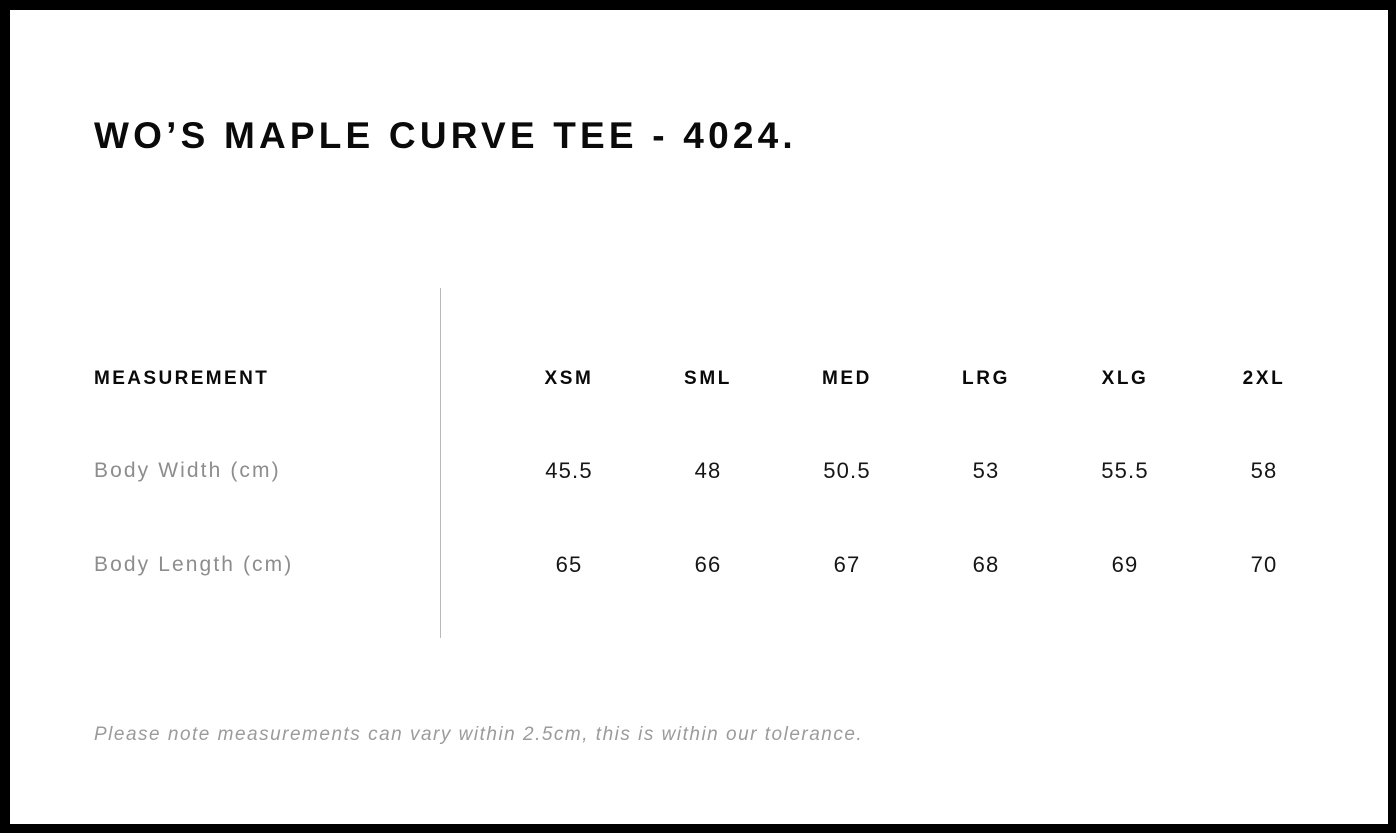 The image size is (1396, 833). What do you see at coordinates (708, 470) in the screenshot?
I see `cell-body-width-sml: 48` at bounding box center [708, 470].